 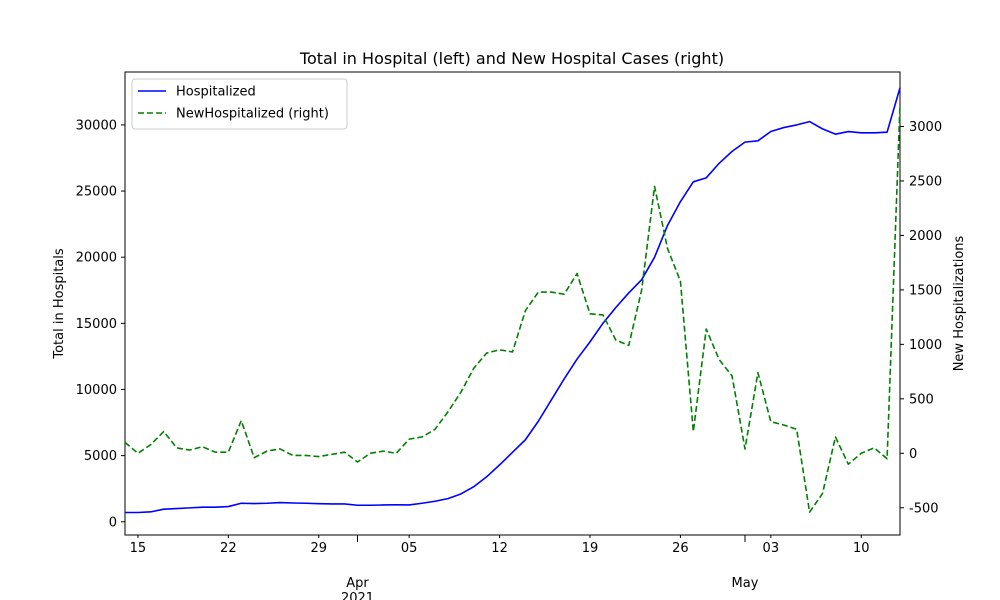 What do you see at coordinates (499, 548) in the screenshot?
I see `x-tick-label: 12` at bounding box center [499, 548].